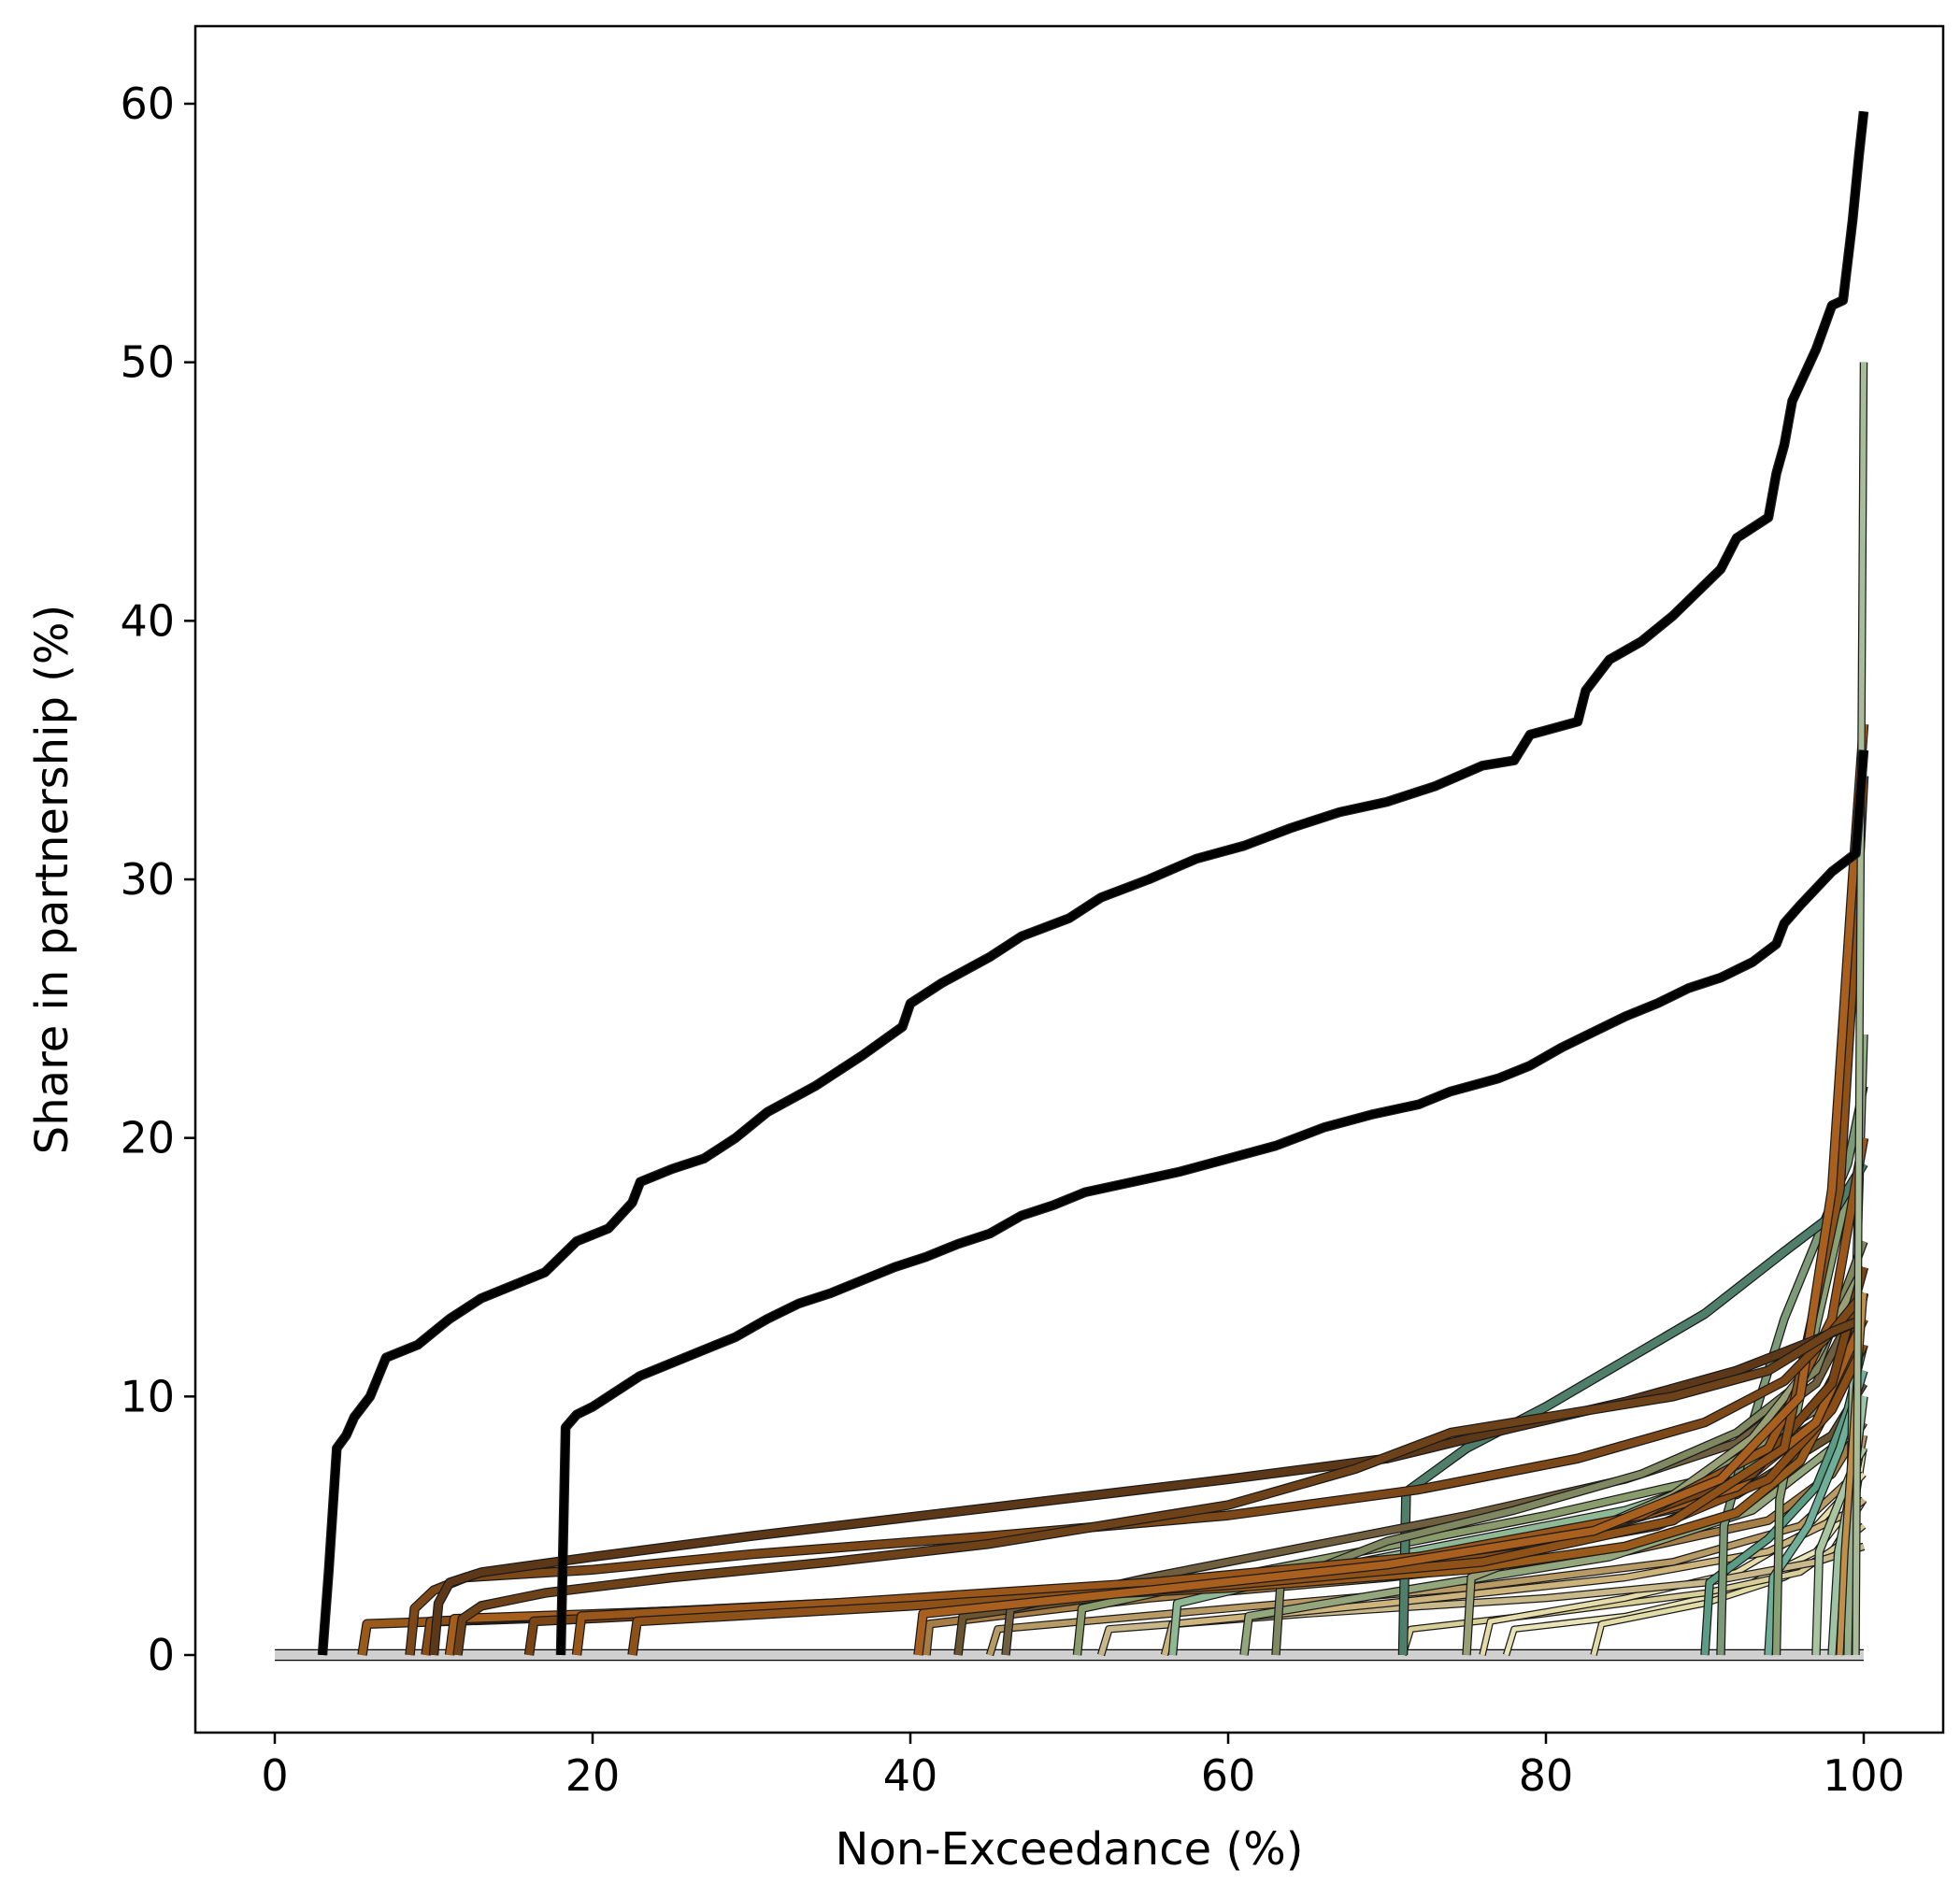  I want to click on y-tick-label: 20, so click(147, 1138).